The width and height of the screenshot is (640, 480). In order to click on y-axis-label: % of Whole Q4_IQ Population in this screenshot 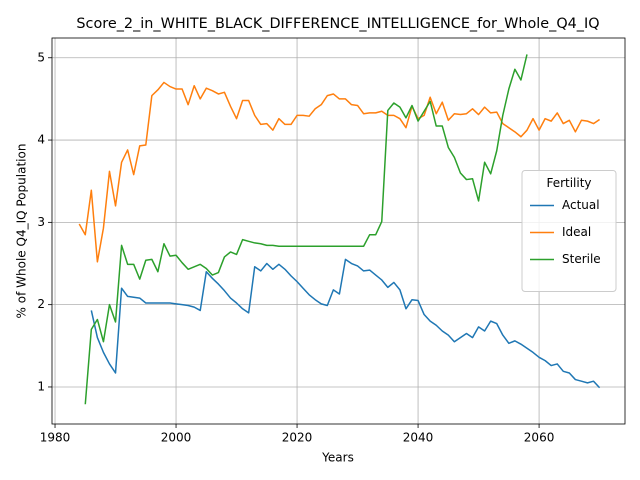, I will do `click(22, 231)`.